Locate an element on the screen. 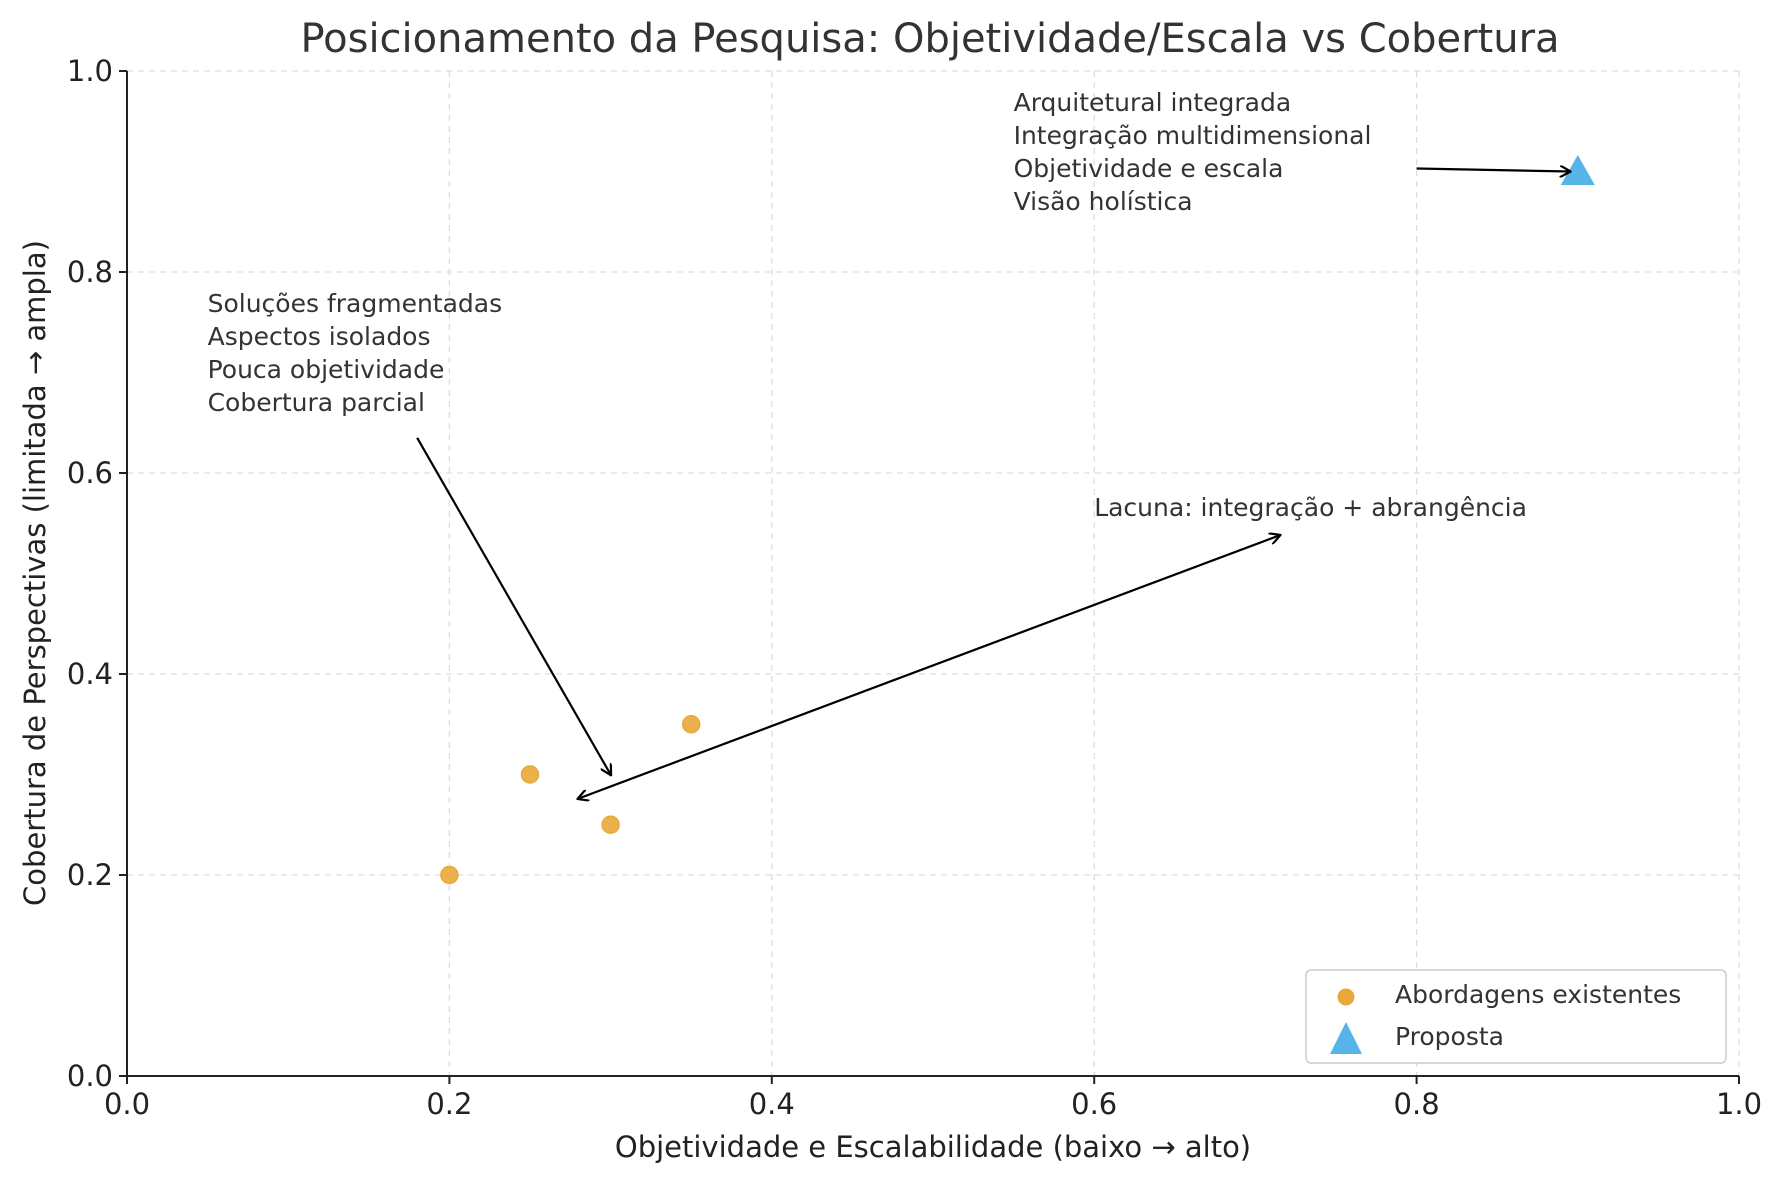 The image size is (1779, 1180). annotation-text-line: Arquitetural integrada is located at coordinates (1153, 102).